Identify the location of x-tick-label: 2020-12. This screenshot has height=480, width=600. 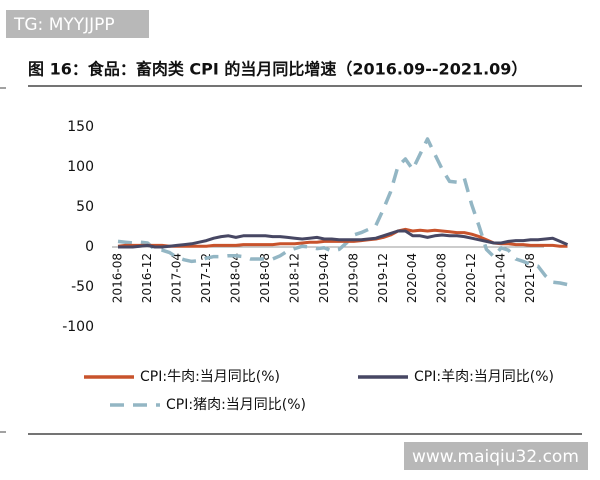
(471, 278).